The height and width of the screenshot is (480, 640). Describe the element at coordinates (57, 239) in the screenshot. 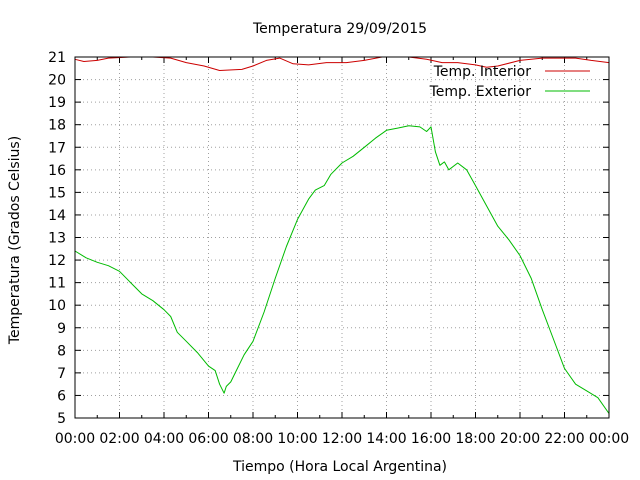

I see `y-tick-label: 13` at that location.